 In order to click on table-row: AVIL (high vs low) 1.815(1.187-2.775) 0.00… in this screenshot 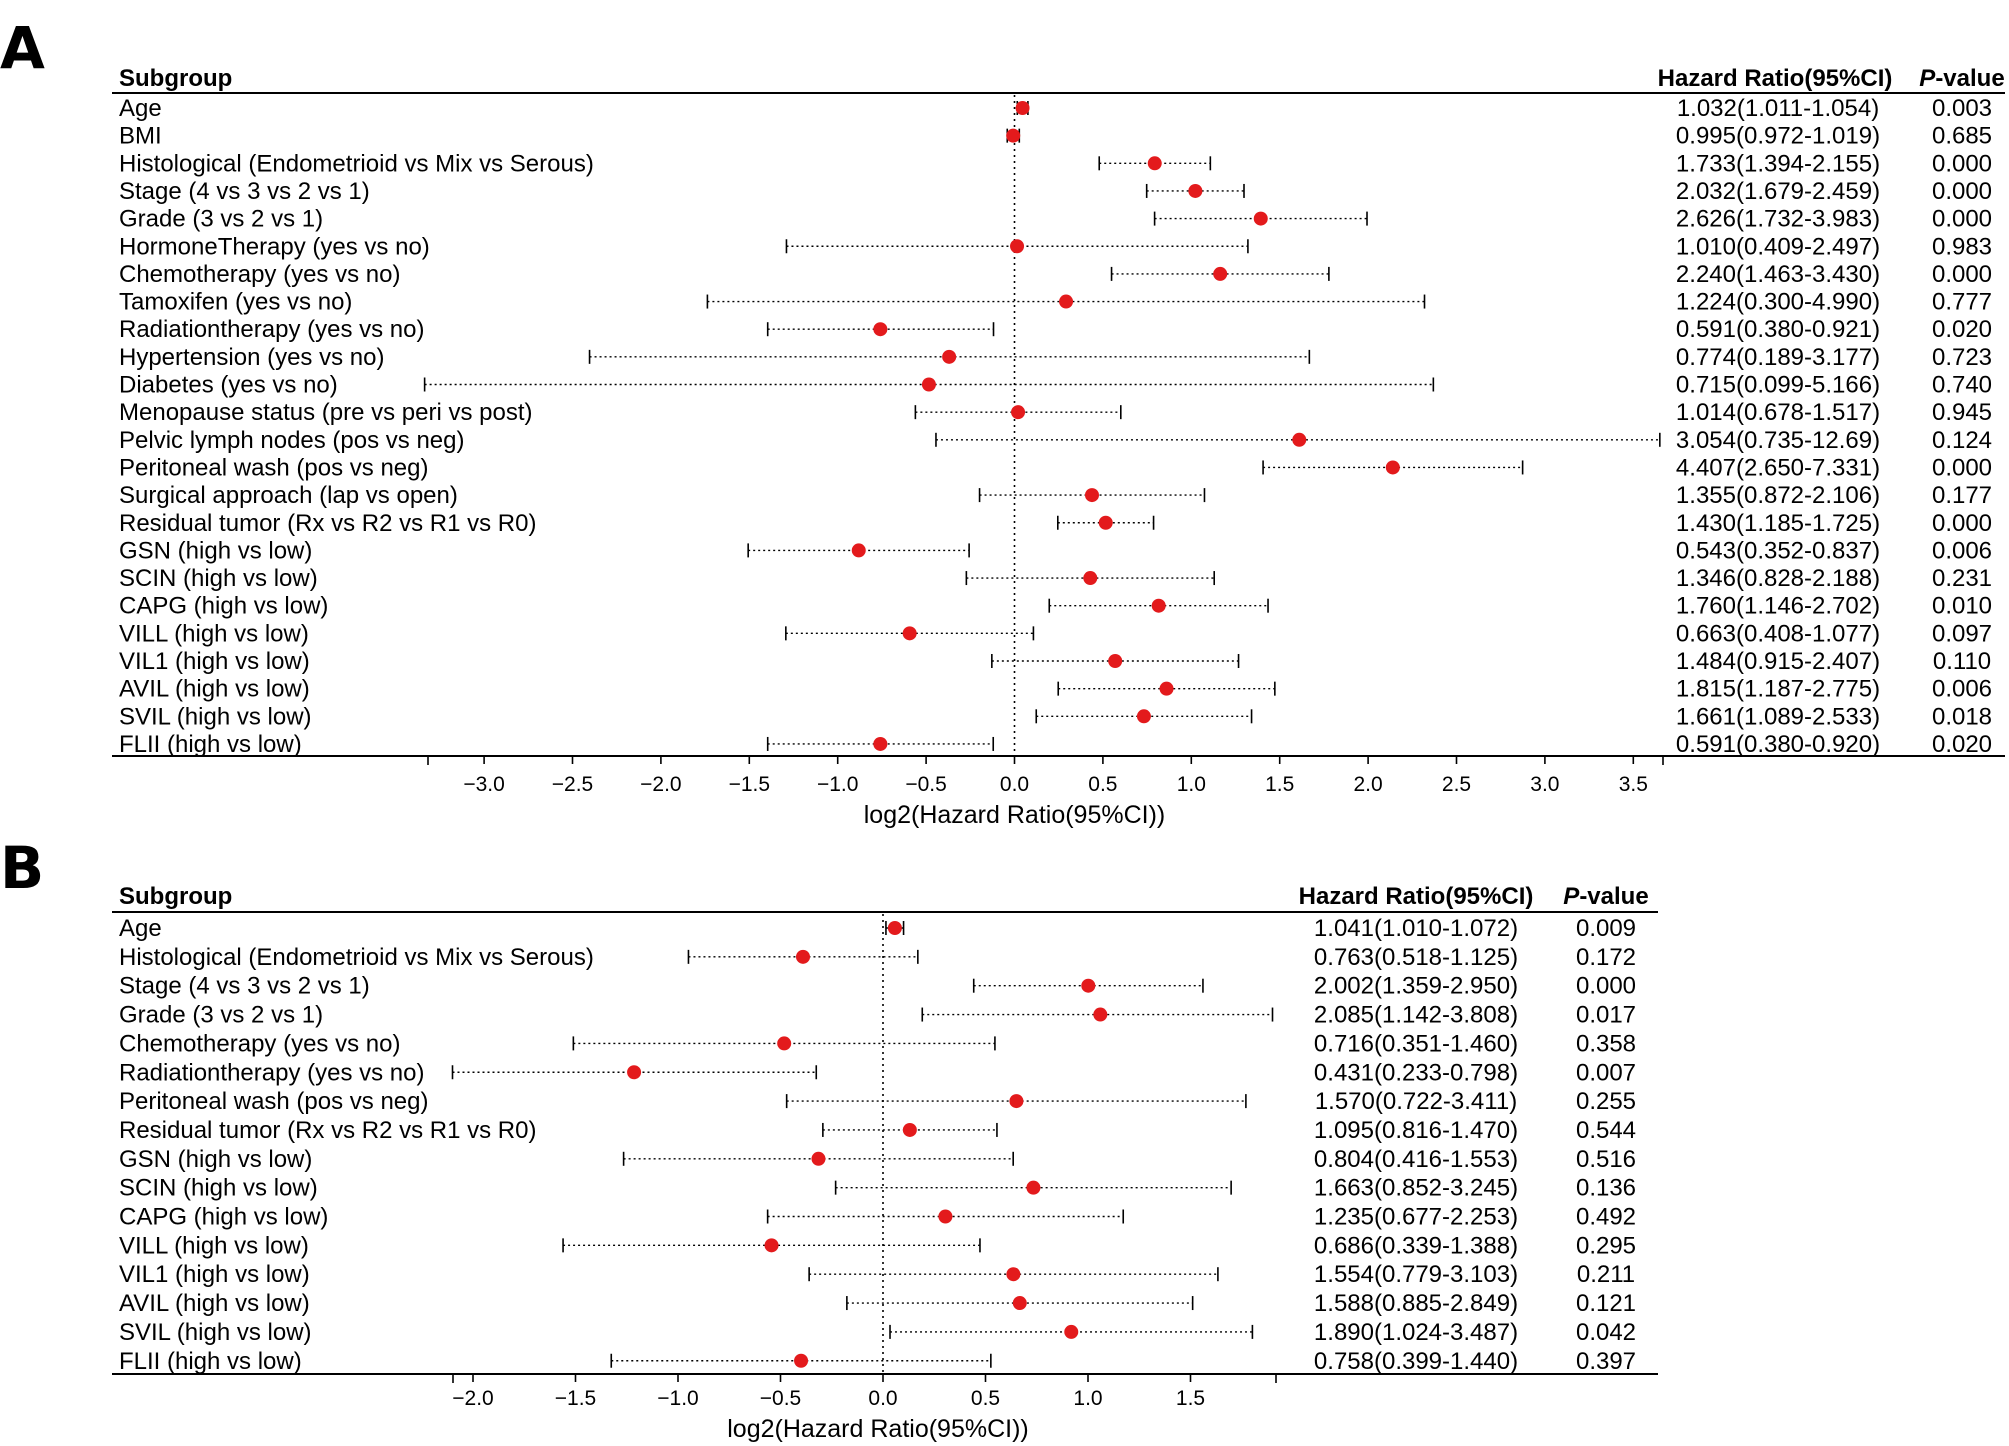, I will do `click(1055, 689)`.